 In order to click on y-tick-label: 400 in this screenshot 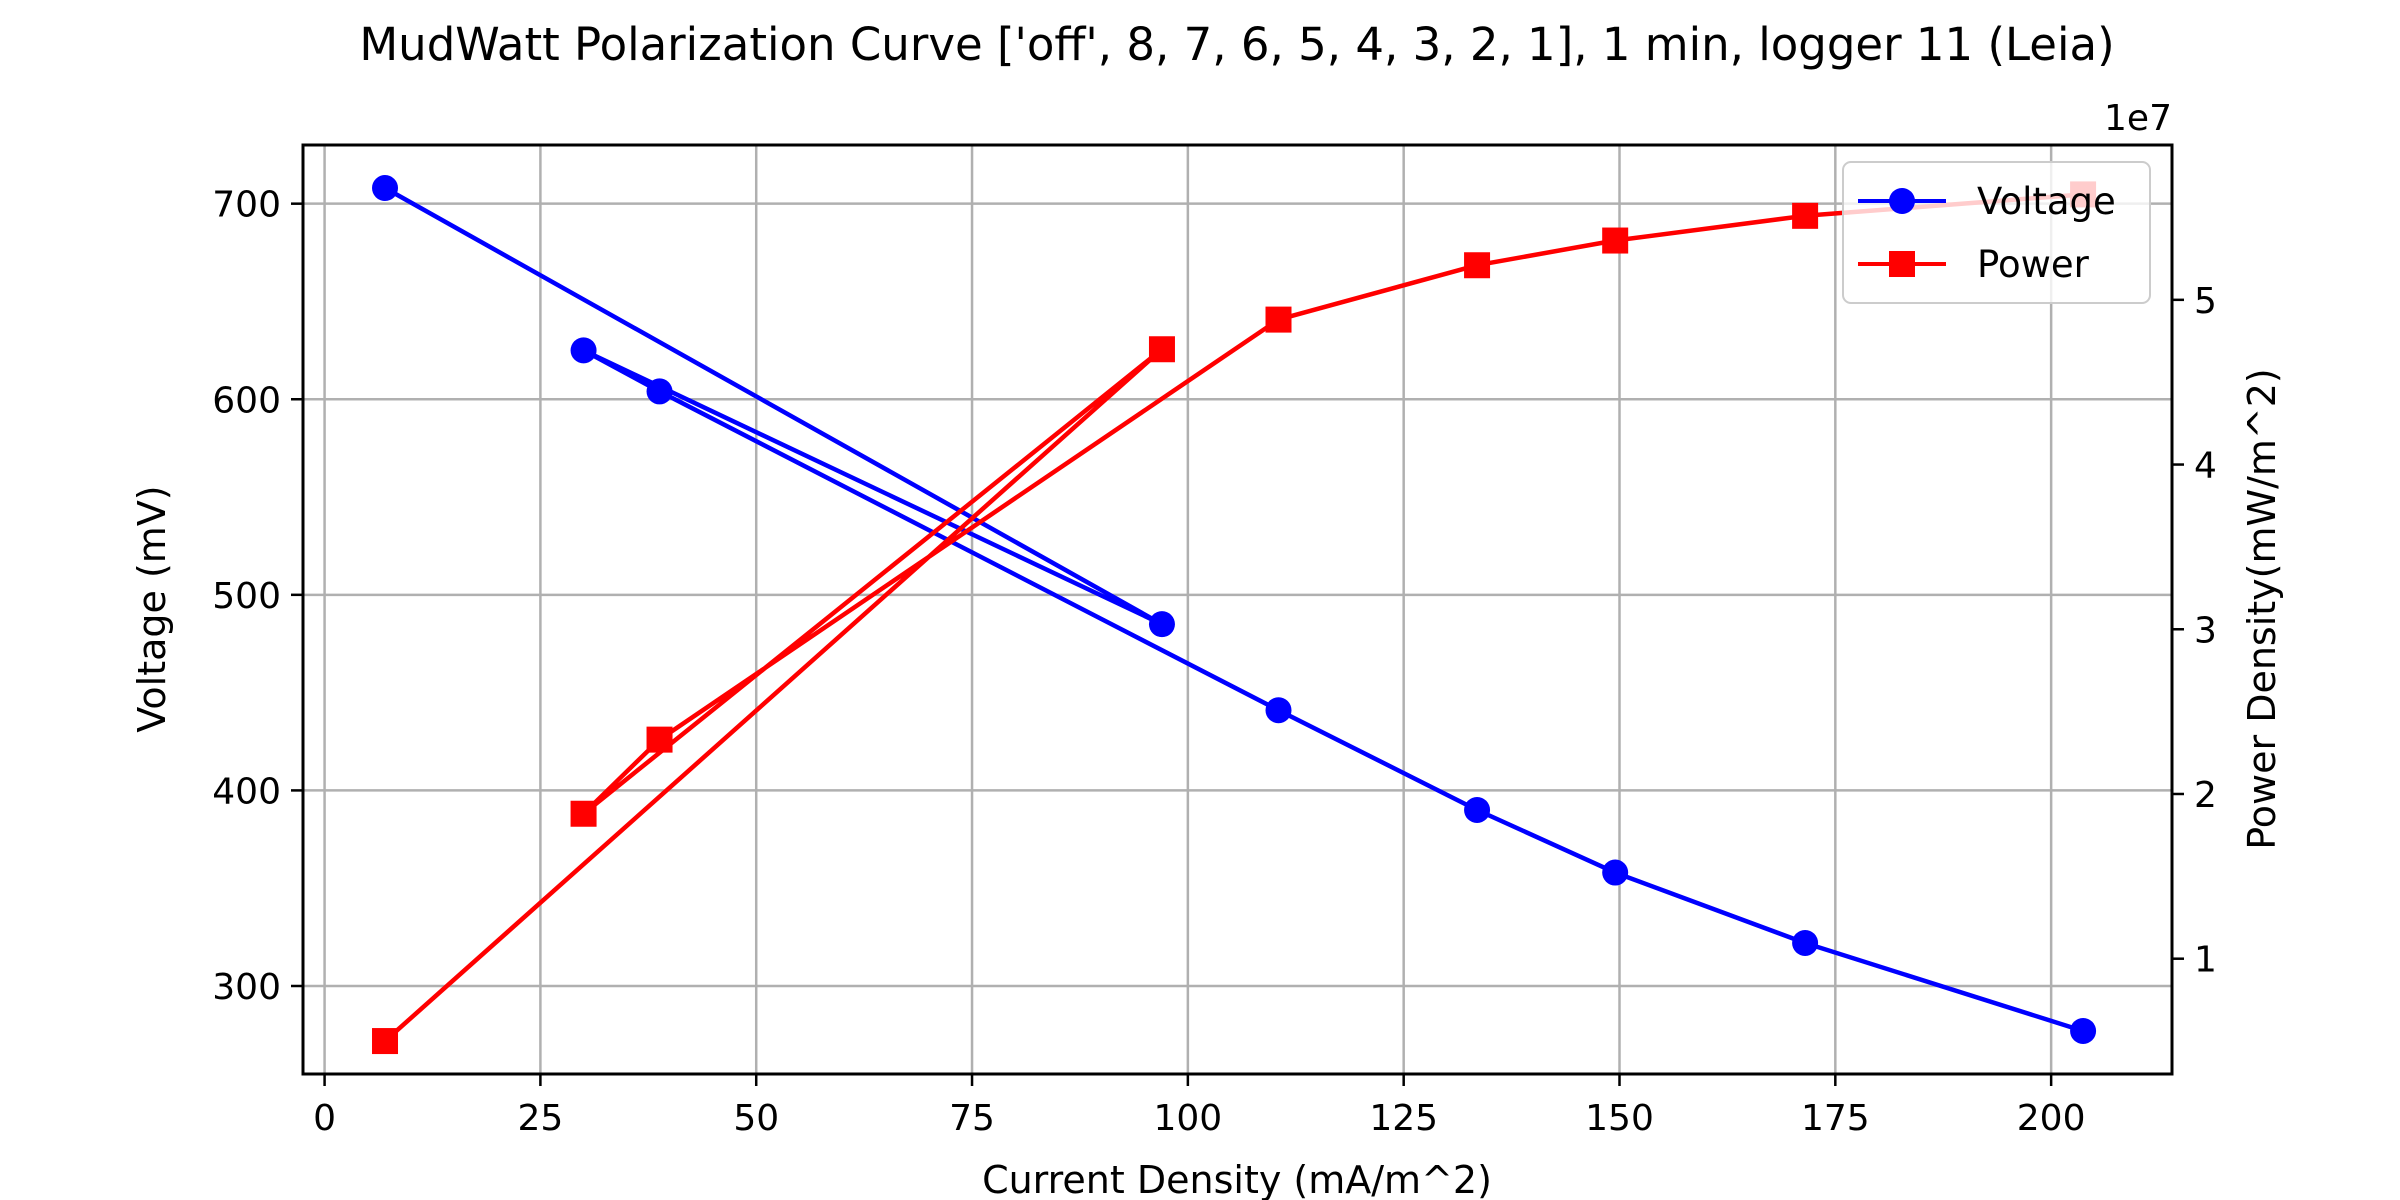, I will do `click(246, 791)`.